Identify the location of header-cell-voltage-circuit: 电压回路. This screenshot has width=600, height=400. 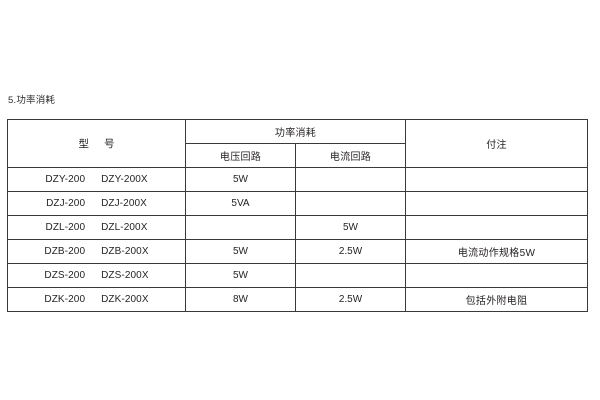
(240, 155).